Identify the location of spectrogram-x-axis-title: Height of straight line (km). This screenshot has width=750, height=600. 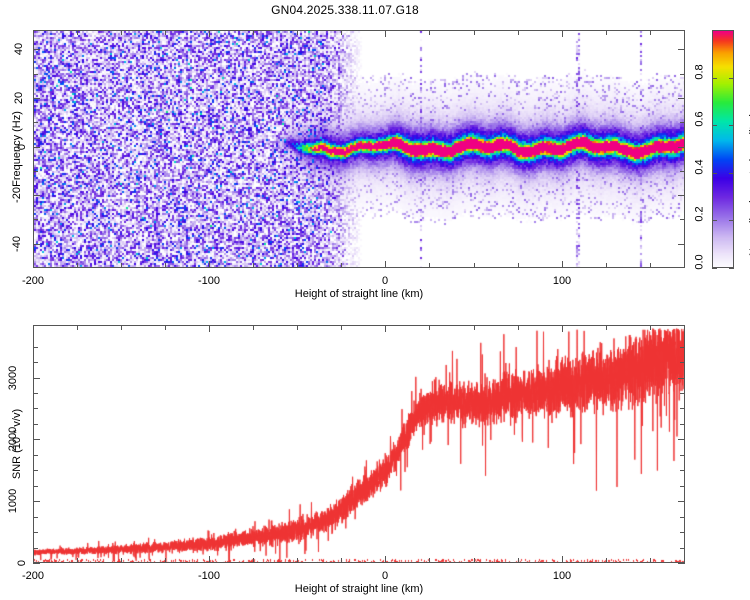
(359, 294).